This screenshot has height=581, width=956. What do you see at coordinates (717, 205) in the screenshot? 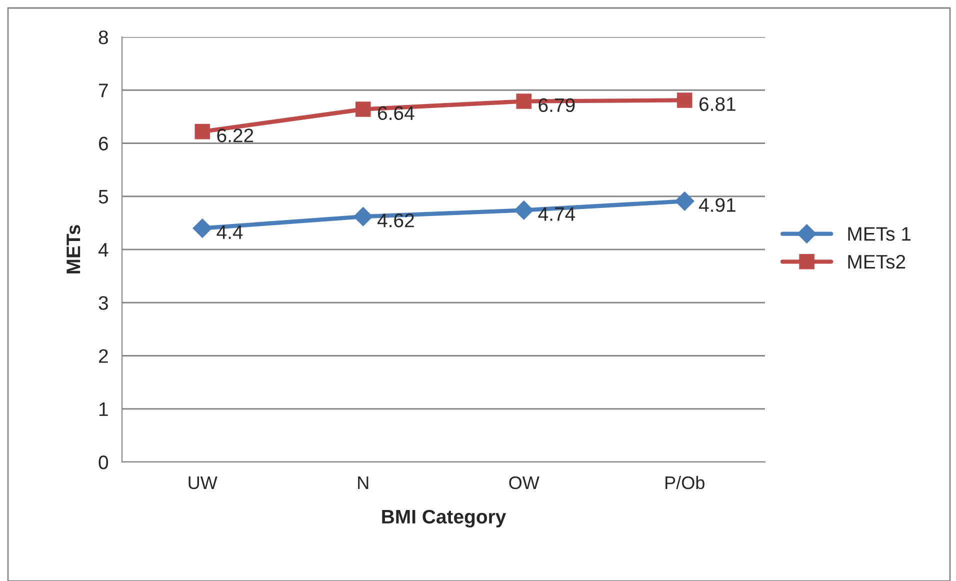
I see `data-label: 4.91` at bounding box center [717, 205].